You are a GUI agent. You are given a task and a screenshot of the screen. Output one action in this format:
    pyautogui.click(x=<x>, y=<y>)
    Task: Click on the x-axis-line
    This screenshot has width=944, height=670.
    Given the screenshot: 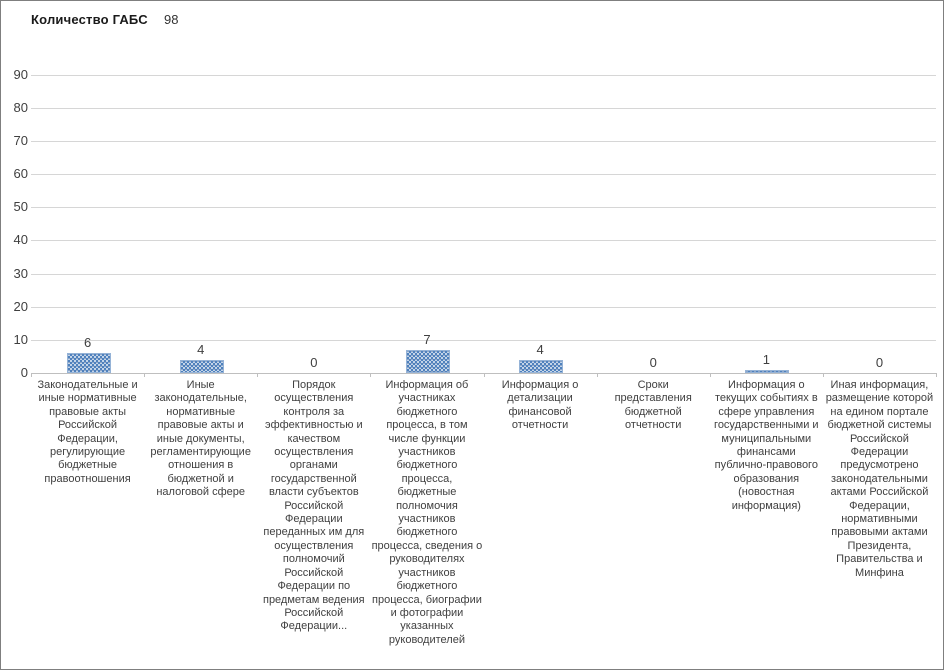 What is the action you would take?
    pyautogui.click(x=483, y=373)
    